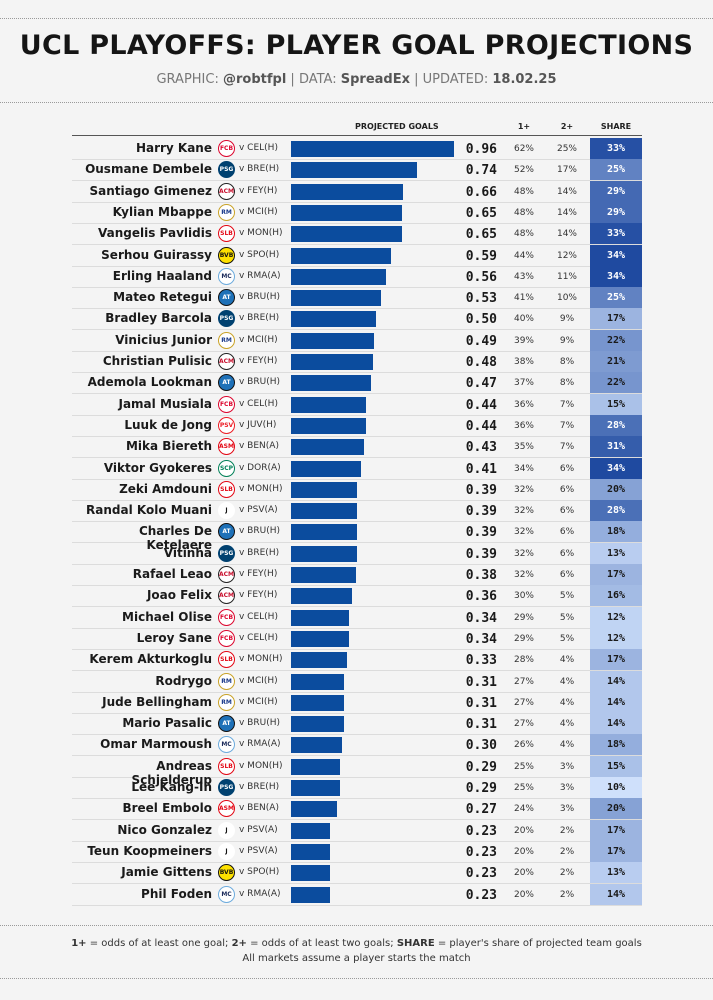 The height and width of the screenshot is (1000, 713). I want to click on top-divider, so click(356, 18).